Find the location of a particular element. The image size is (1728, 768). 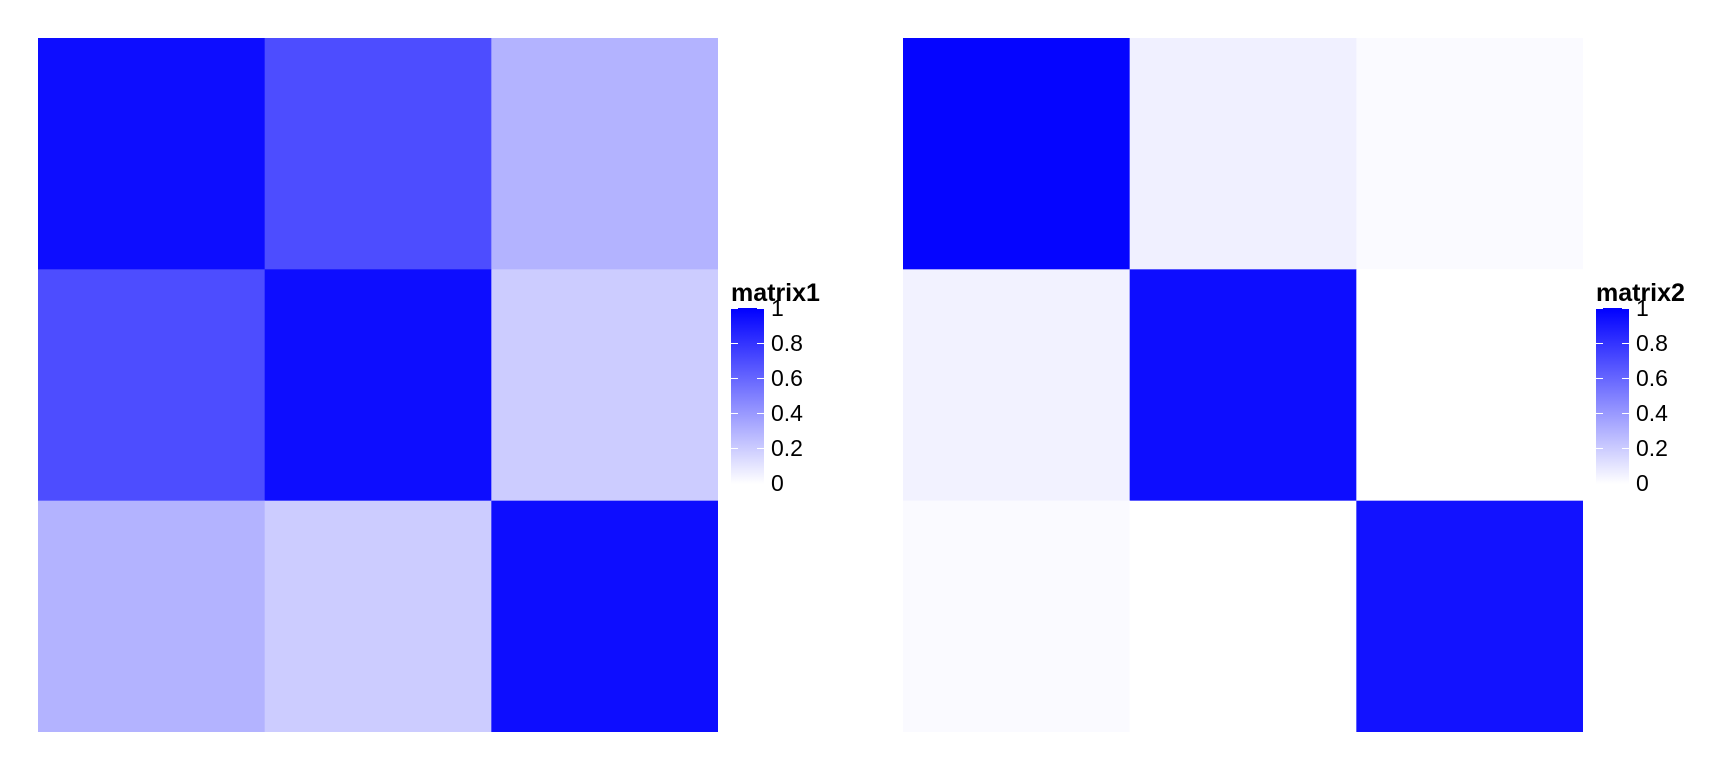

legend-title-matrix2: matrix2 is located at coordinates (1640, 293).